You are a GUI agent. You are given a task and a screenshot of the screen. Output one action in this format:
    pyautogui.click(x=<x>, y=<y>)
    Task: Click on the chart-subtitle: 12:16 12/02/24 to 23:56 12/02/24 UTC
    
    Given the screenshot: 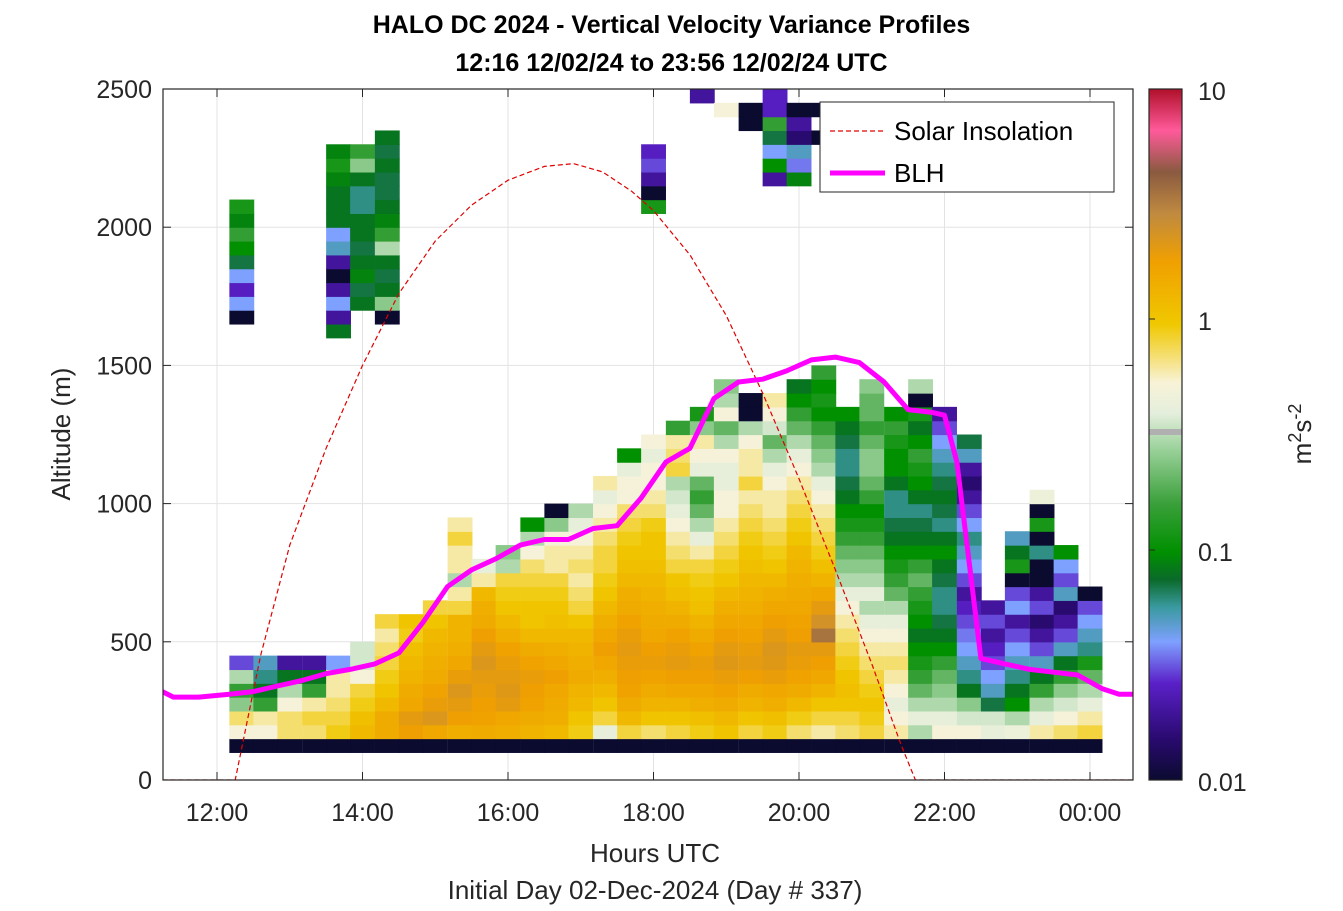 What is the action you would take?
    pyautogui.click(x=671, y=63)
    